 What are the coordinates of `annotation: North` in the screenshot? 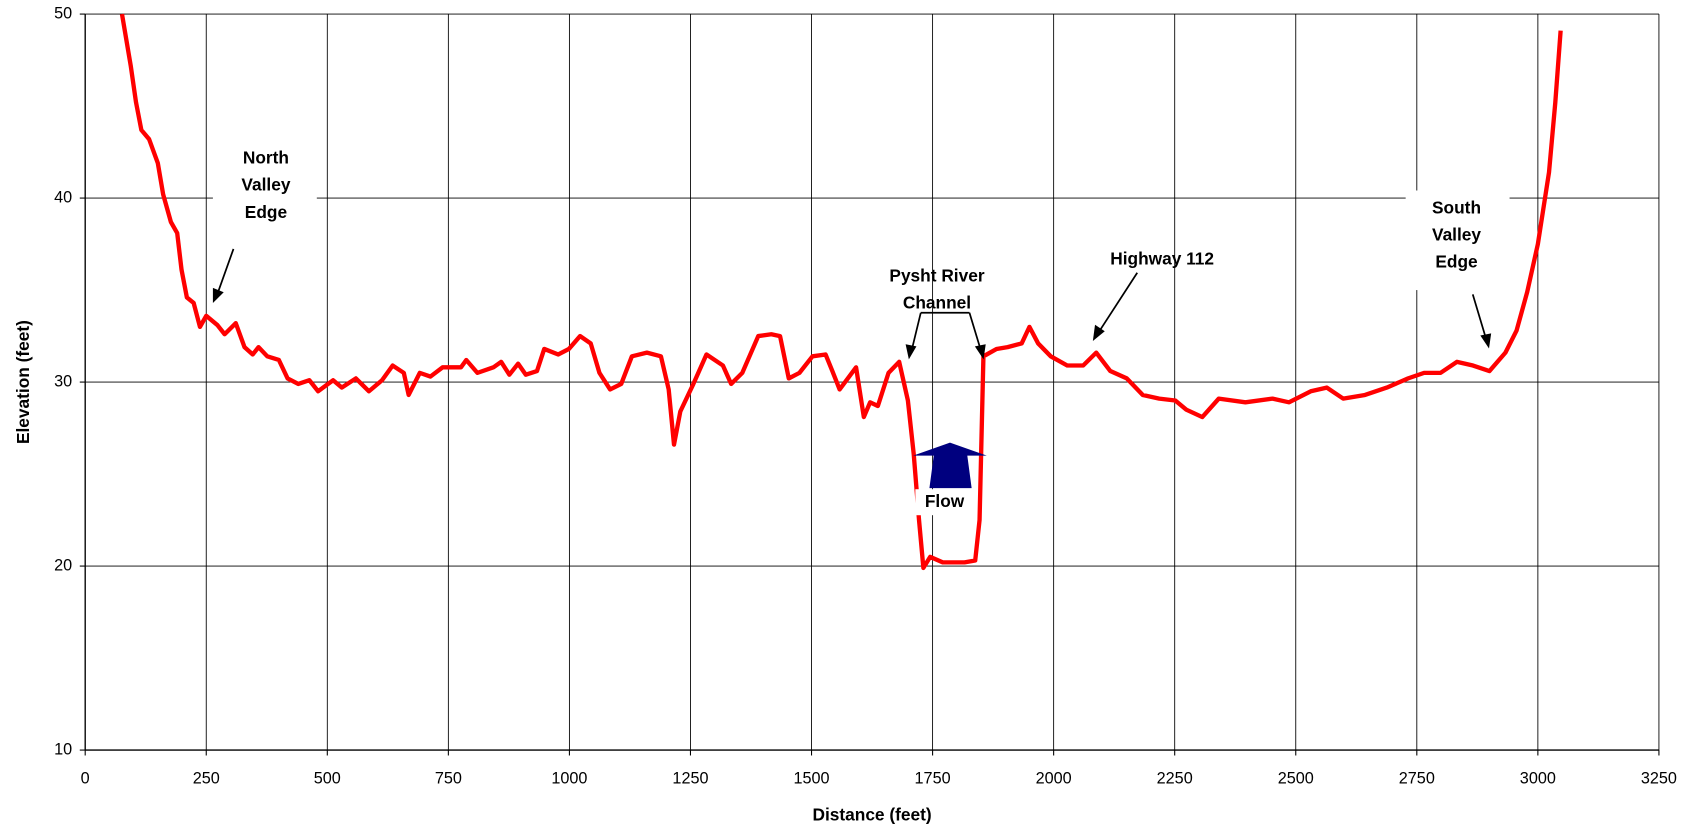 It's located at (266, 158).